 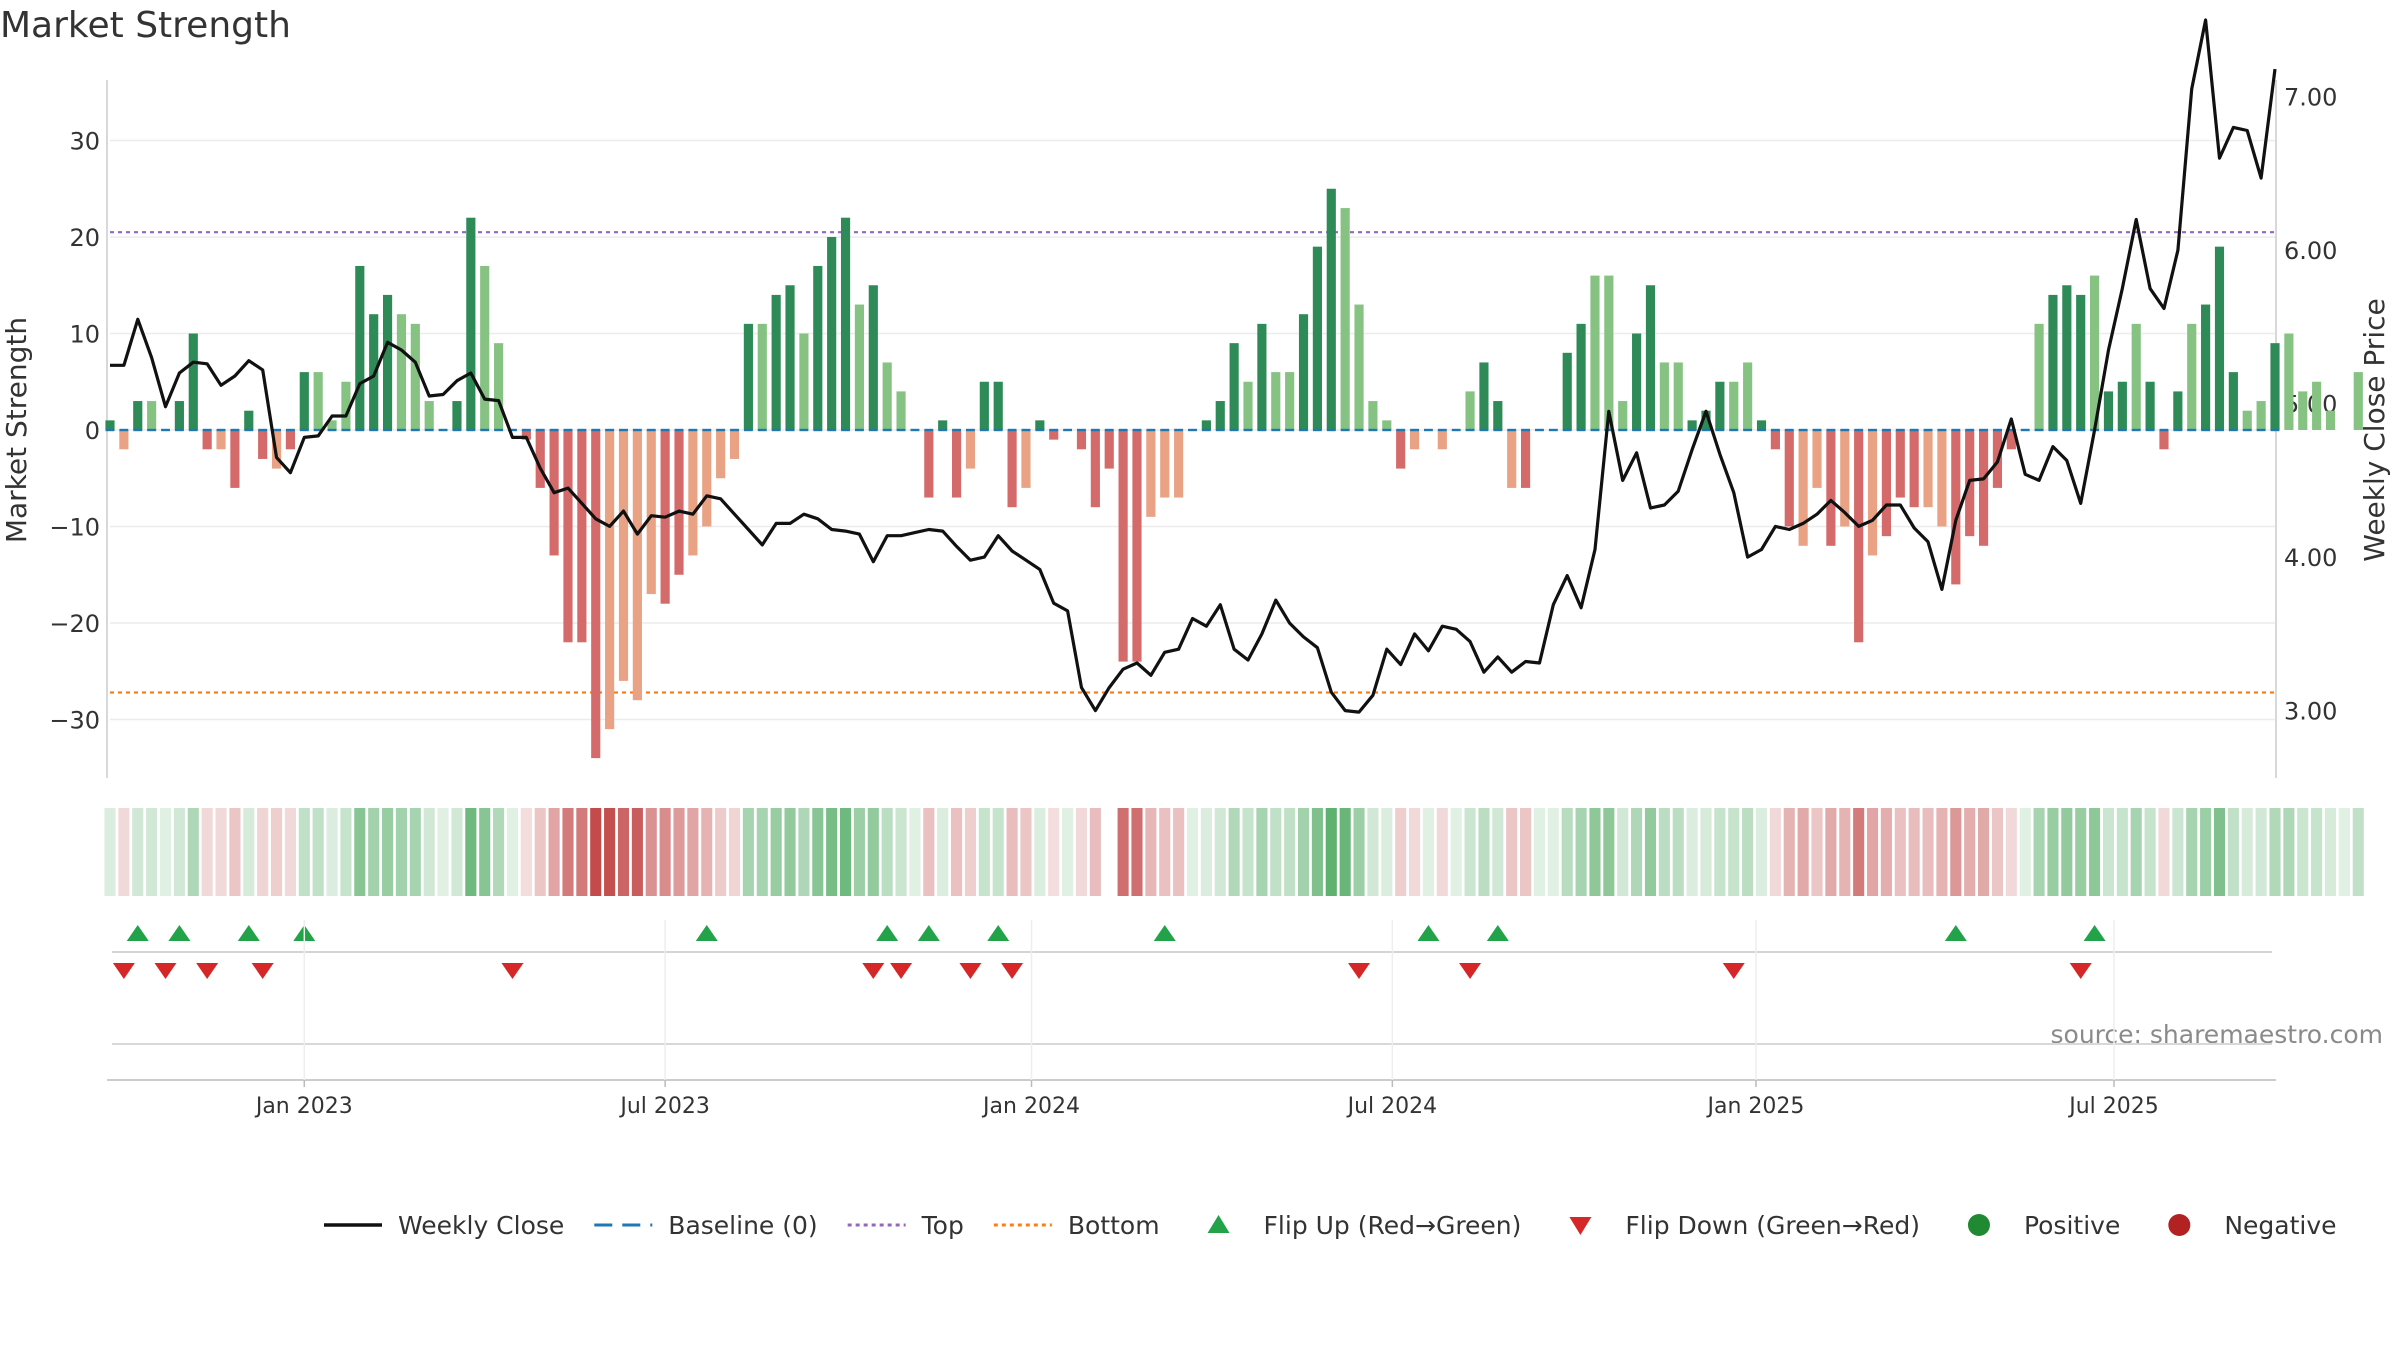 I want to click on legend-item: Positive, so click(x=2043, y=1225).